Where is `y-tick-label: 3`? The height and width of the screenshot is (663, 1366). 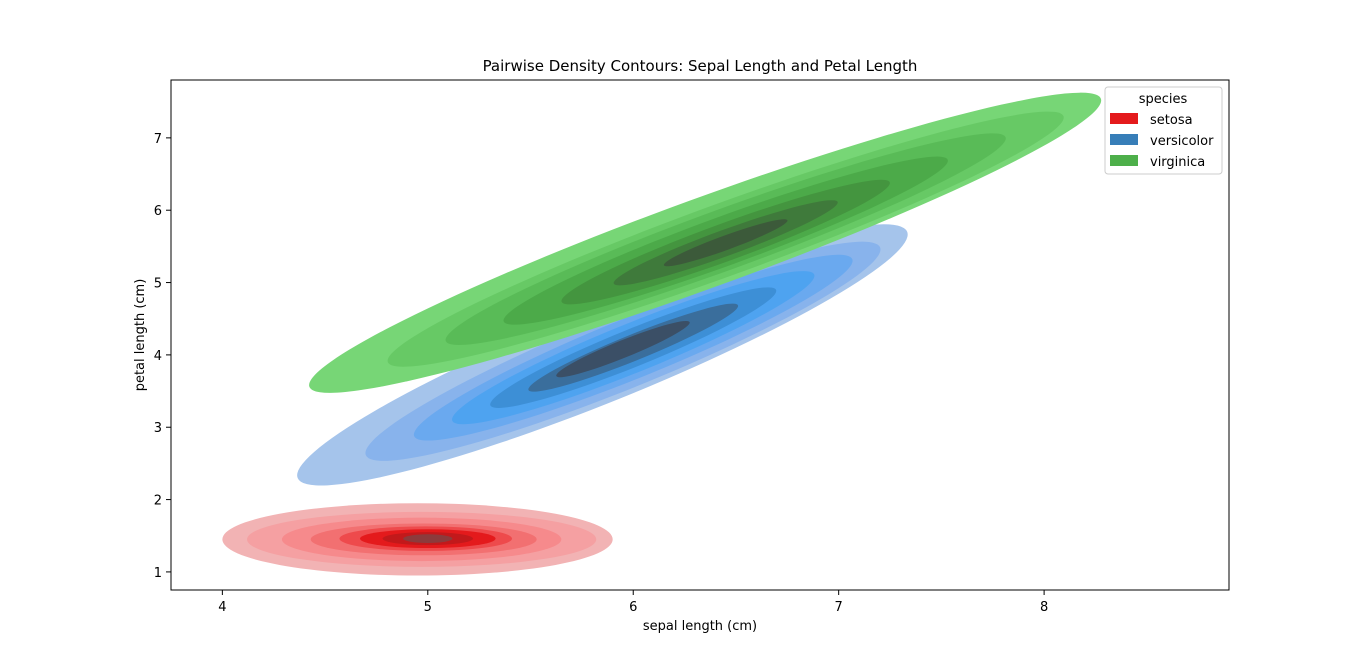 y-tick-label: 3 is located at coordinates (158, 428).